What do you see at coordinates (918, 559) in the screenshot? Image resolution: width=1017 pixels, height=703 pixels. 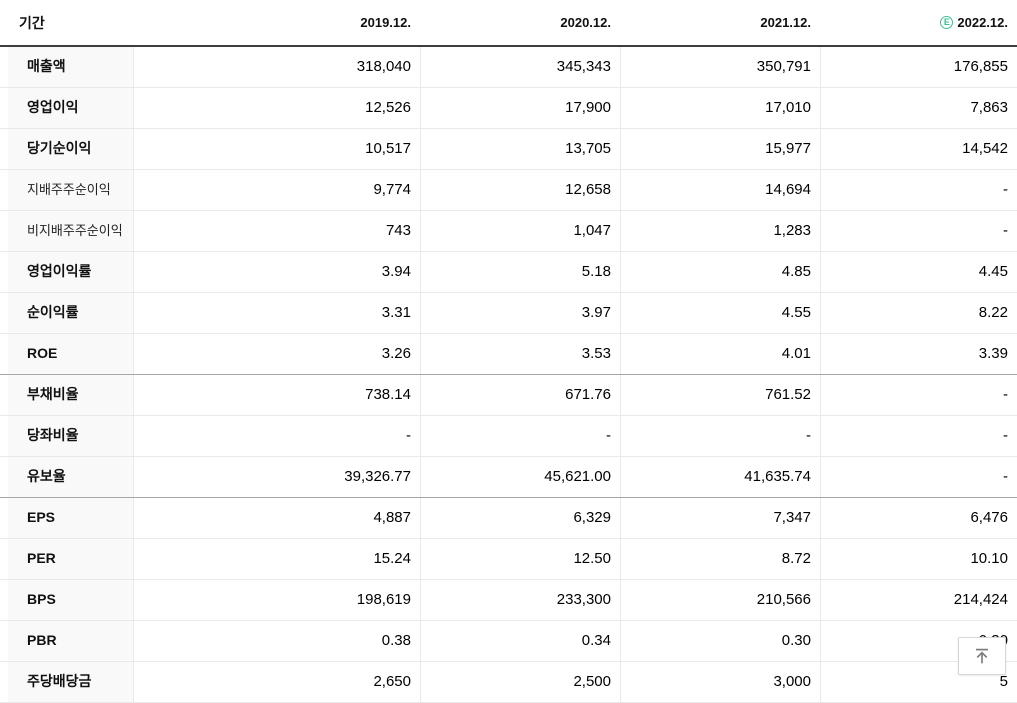 I see `cell-value: 10.10` at bounding box center [918, 559].